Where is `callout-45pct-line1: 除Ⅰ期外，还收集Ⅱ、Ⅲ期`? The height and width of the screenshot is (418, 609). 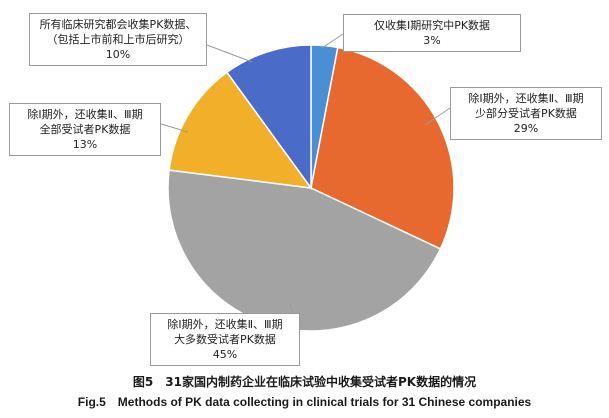 callout-45pct-line1: 除Ⅰ期外，还收集Ⅱ、Ⅲ期 is located at coordinates (225, 324).